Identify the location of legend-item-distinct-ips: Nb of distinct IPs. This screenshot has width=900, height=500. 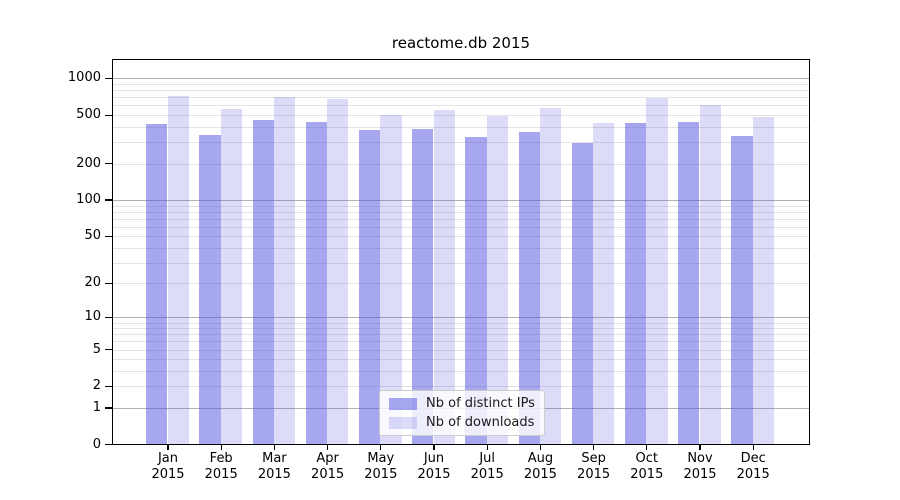
(462, 403).